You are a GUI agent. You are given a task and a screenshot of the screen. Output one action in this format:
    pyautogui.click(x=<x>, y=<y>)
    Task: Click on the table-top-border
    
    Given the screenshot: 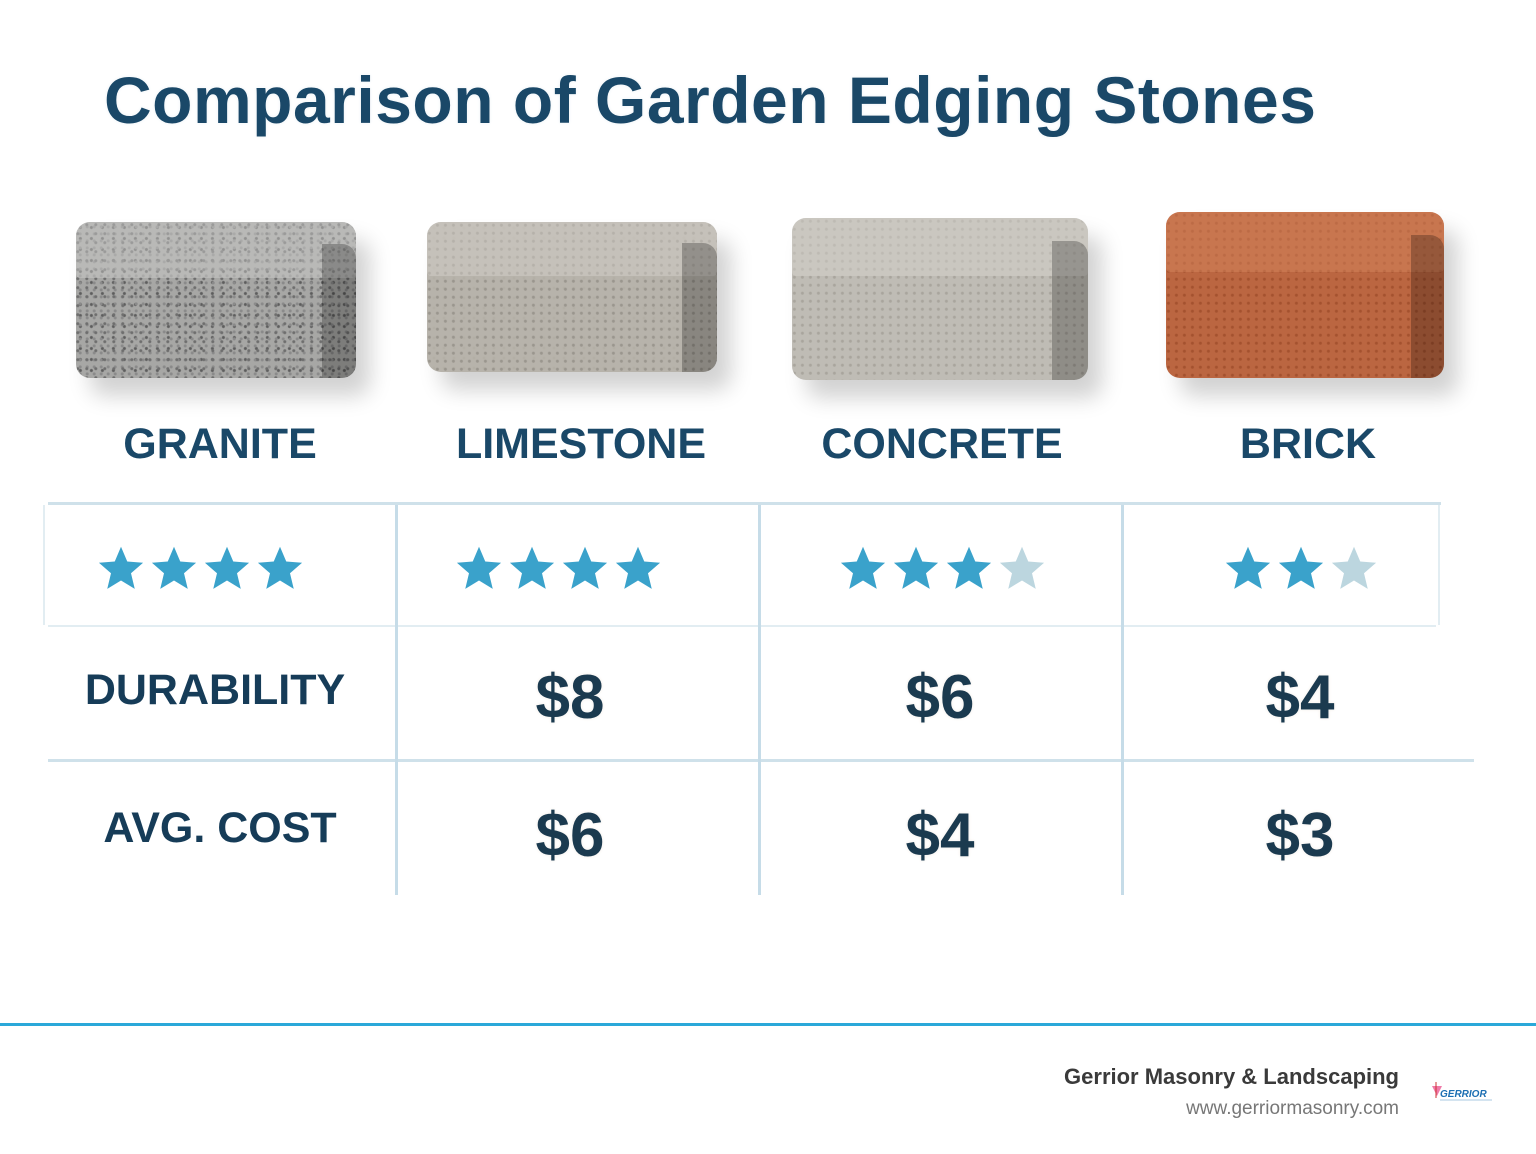 What is the action you would take?
    pyautogui.click(x=744, y=503)
    